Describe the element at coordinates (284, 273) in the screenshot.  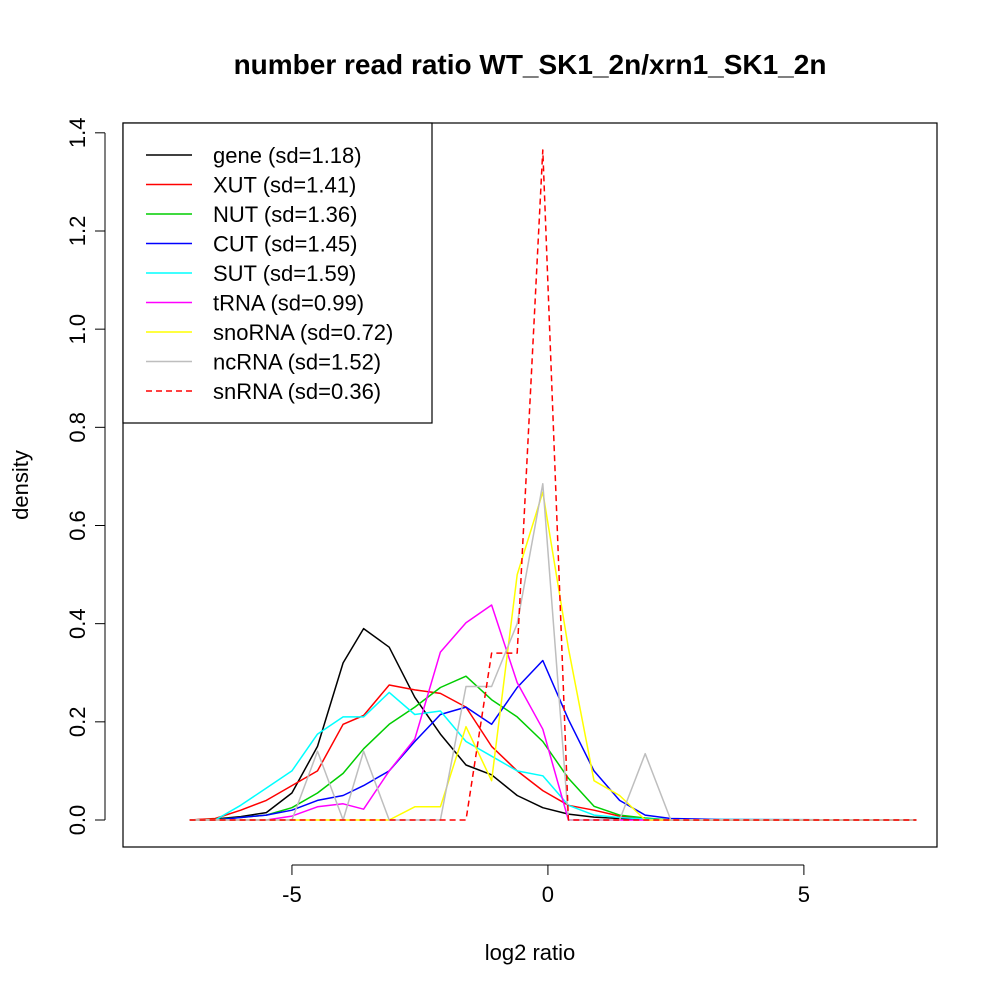
I see `legend-label-4: SUT (sd=1.59)` at that location.